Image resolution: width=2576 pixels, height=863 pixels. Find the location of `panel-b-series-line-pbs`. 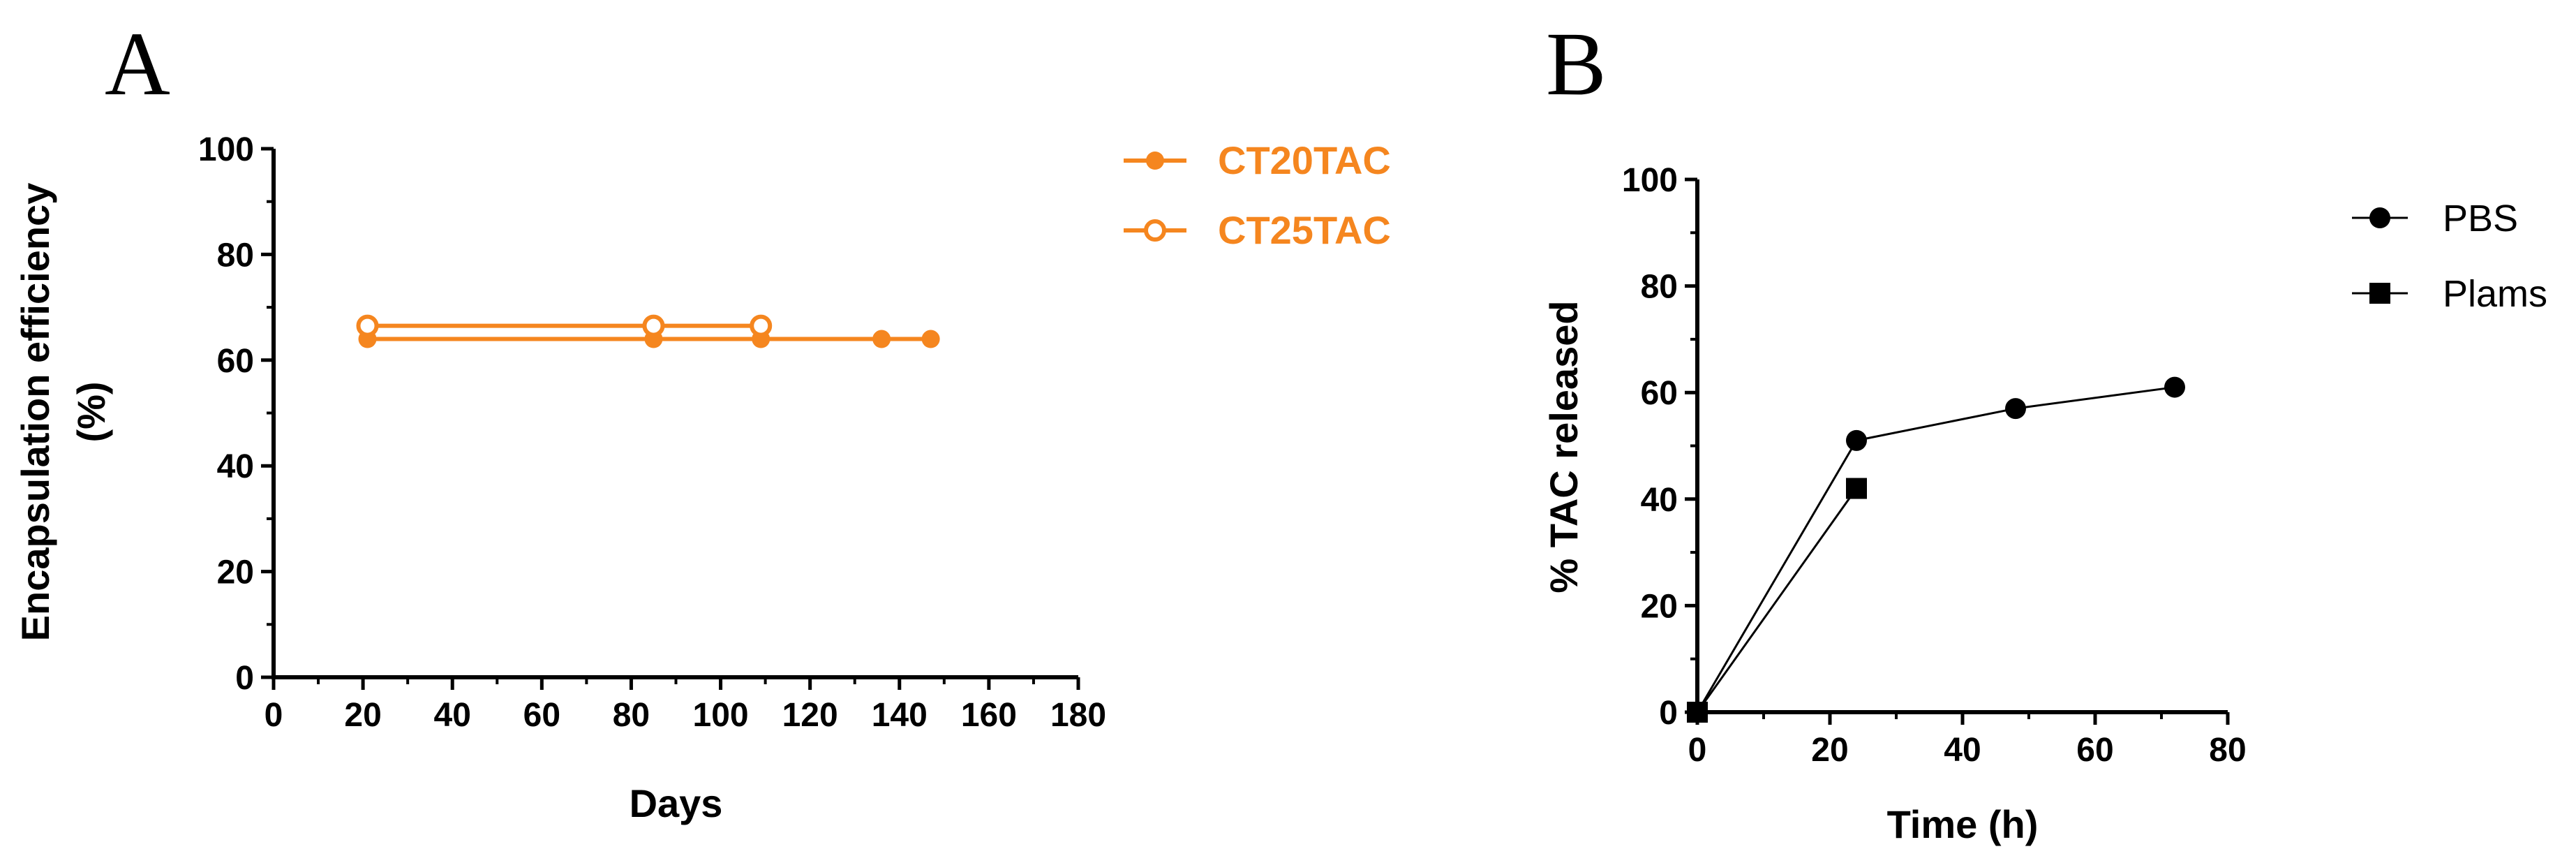

panel-b-series-line-pbs is located at coordinates (1935, 549).